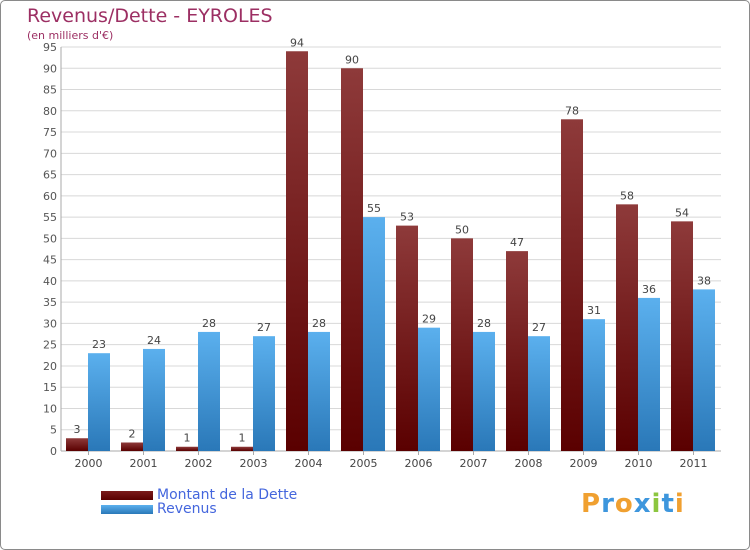  I want to click on bar-revenue-2010, so click(649, 374).